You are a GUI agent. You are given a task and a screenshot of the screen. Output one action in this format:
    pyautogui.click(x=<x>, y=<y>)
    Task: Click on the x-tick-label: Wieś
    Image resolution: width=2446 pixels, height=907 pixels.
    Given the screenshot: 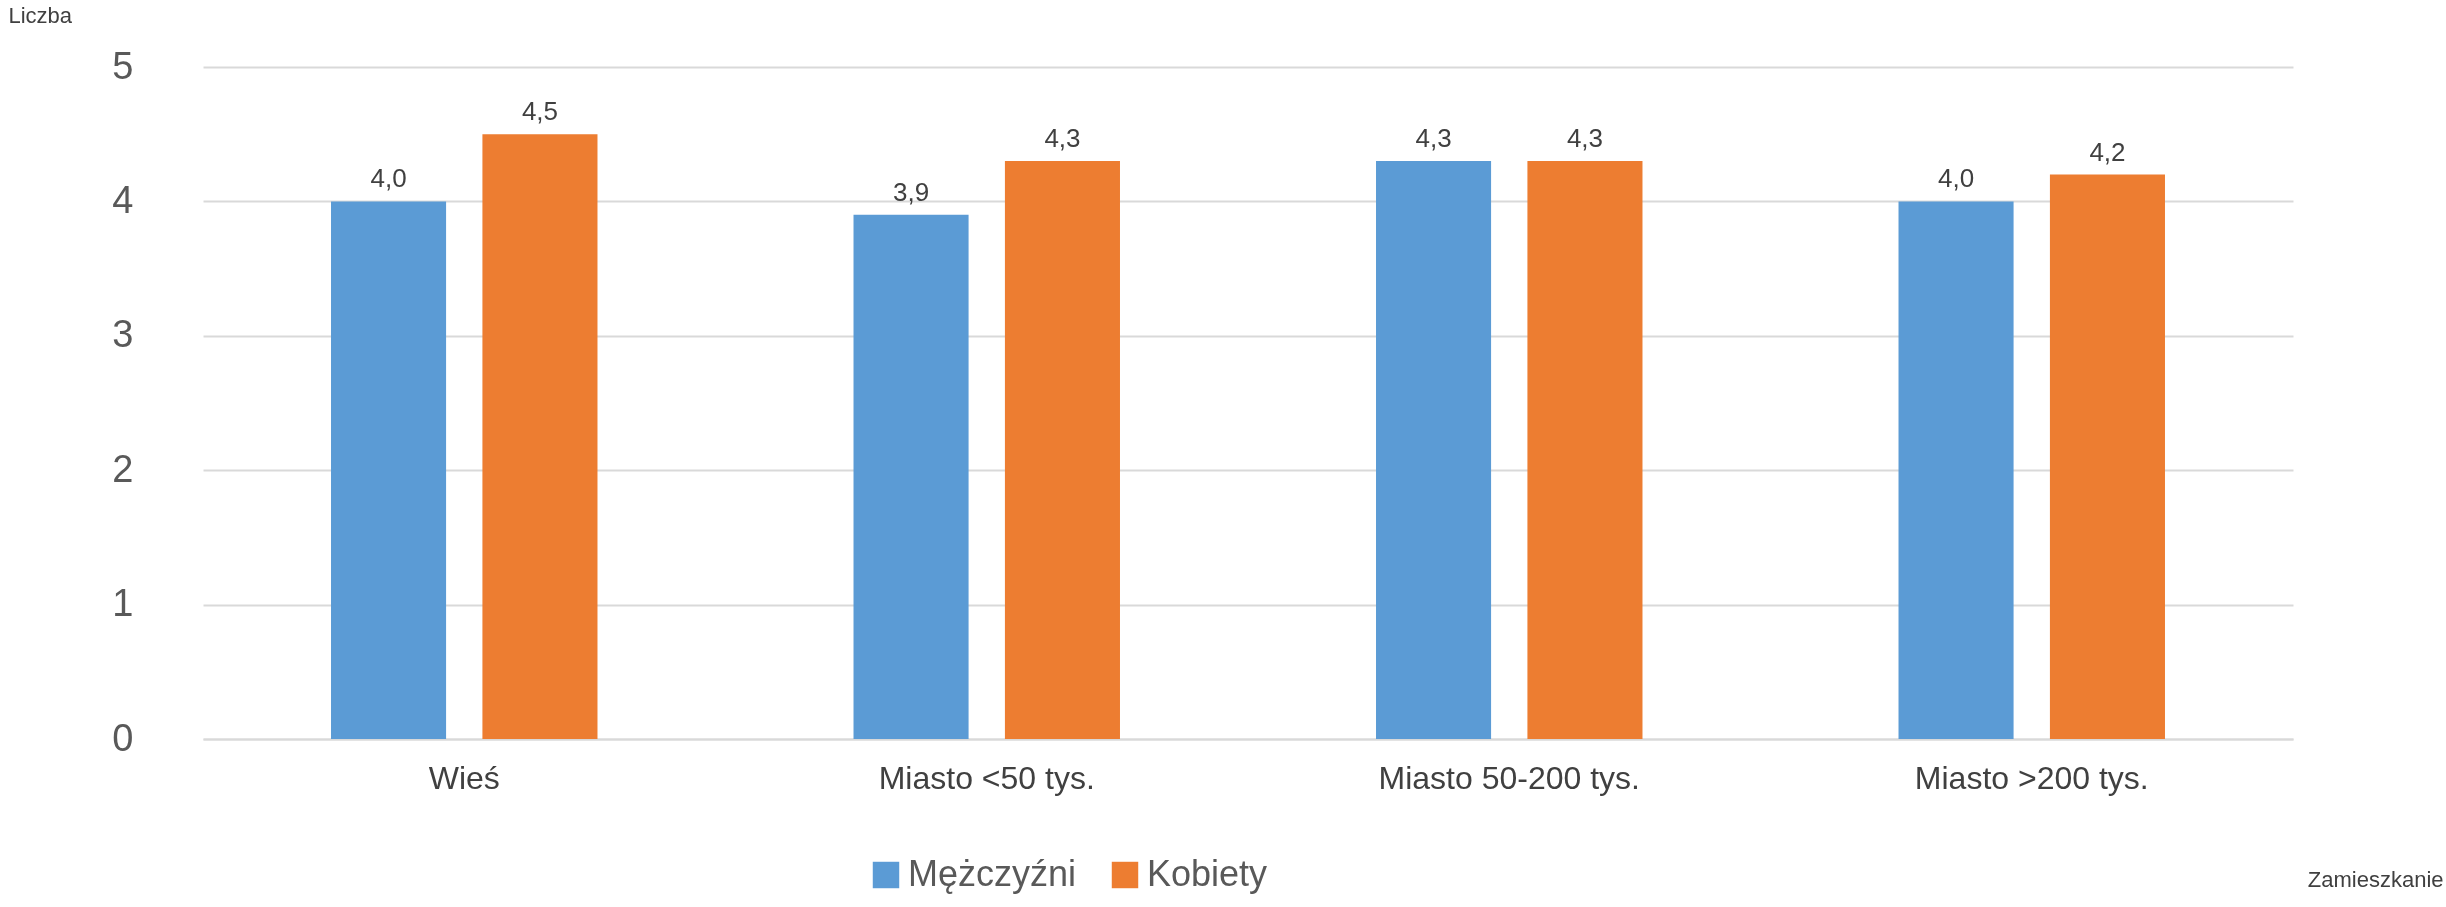 What is the action you would take?
    pyautogui.click(x=464, y=777)
    